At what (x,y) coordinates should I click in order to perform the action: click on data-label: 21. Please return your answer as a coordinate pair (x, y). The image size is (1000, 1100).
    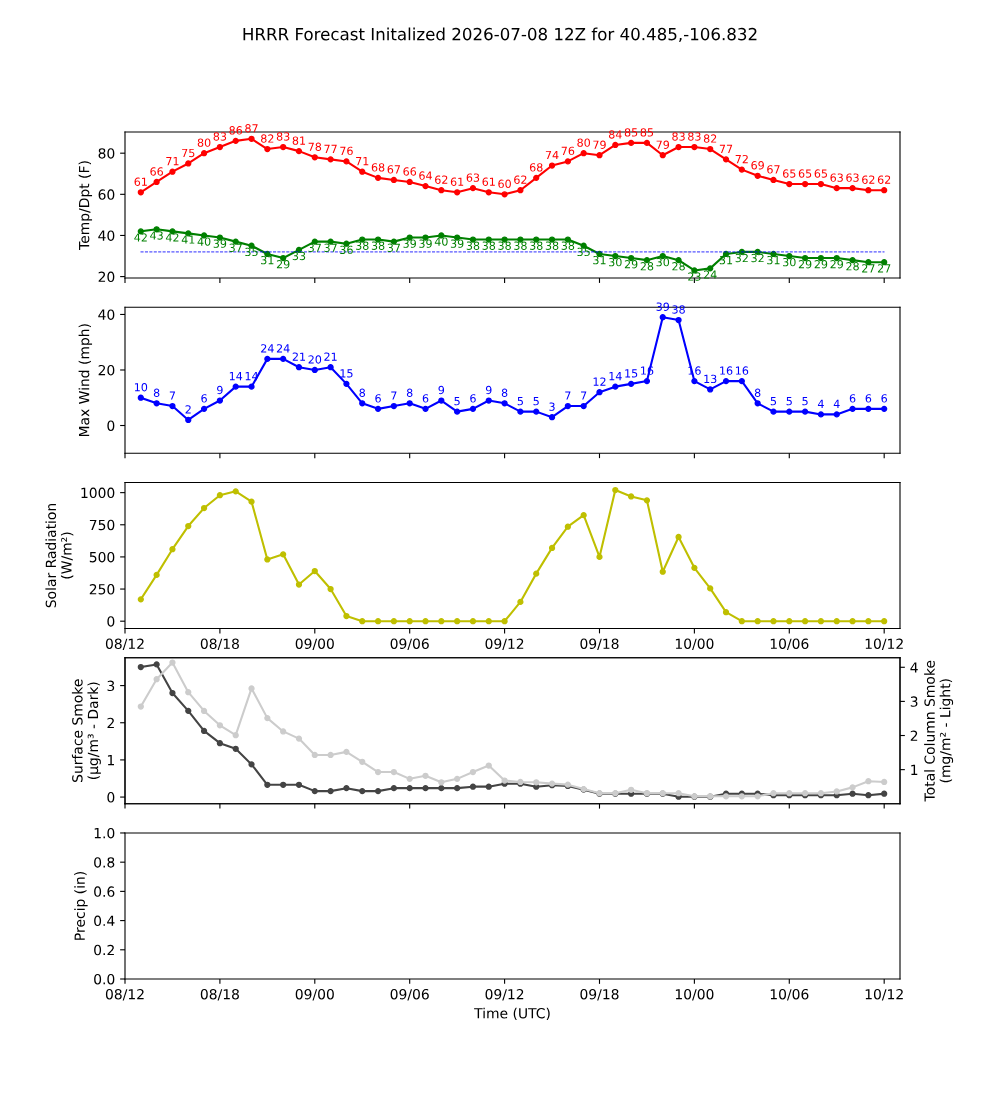
    Looking at the image, I should click on (330, 356).